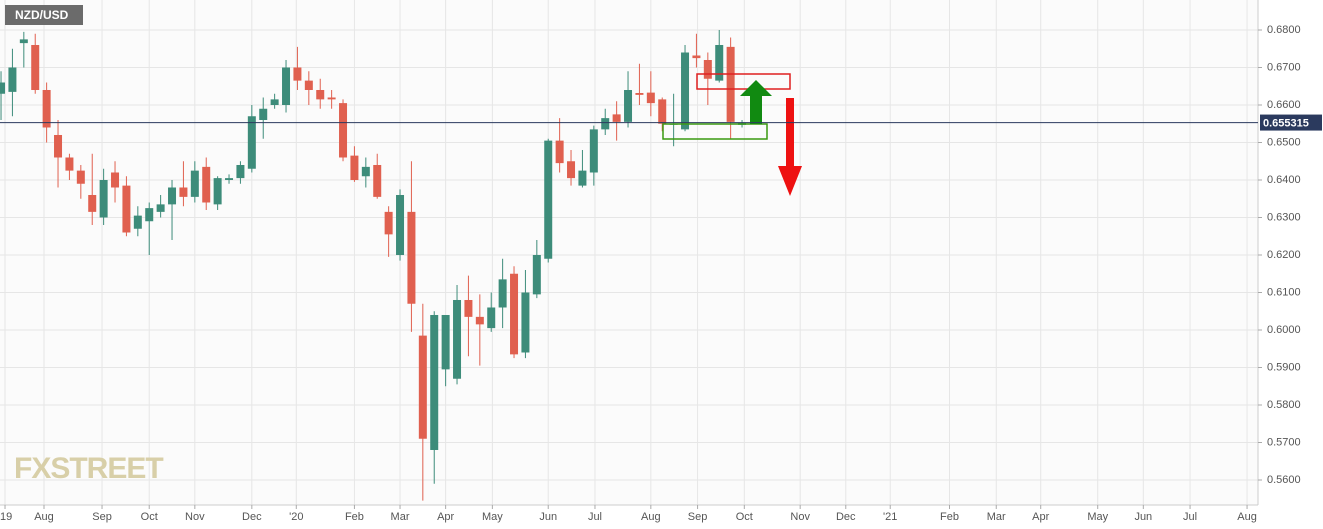 The height and width of the screenshot is (529, 1323). What do you see at coordinates (354, 517) in the screenshot?
I see `x-tick-label: Feb` at bounding box center [354, 517].